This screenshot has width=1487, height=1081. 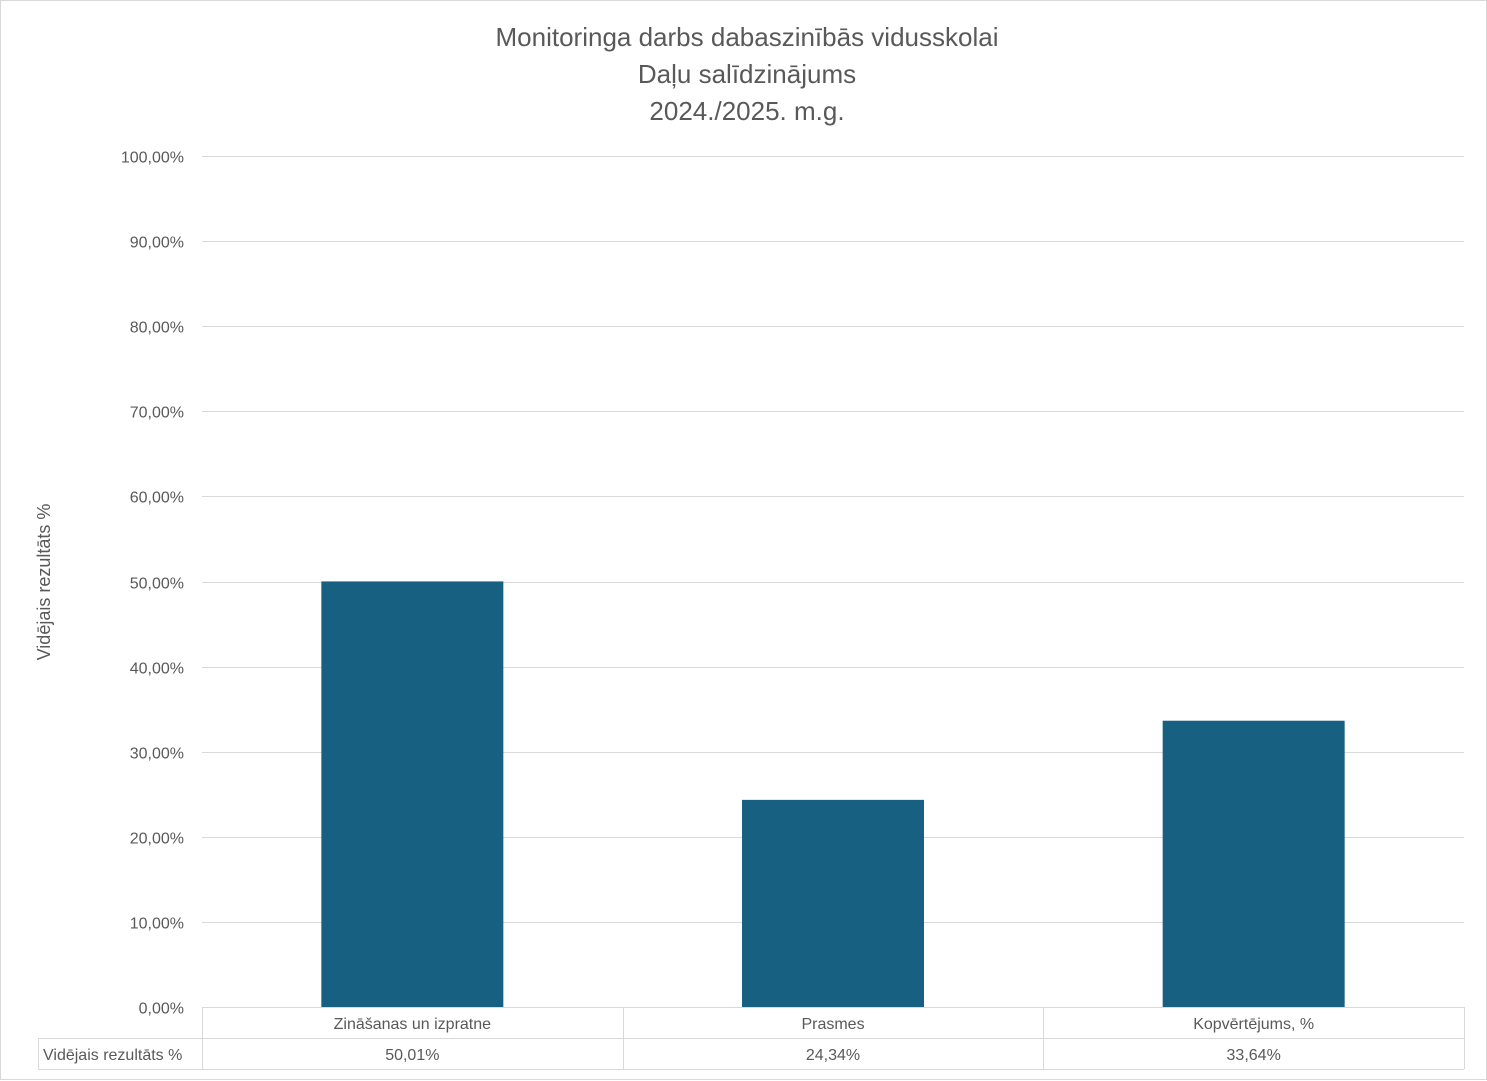 I want to click on y-tick-label: 20,00%, so click(x=157, y=839).